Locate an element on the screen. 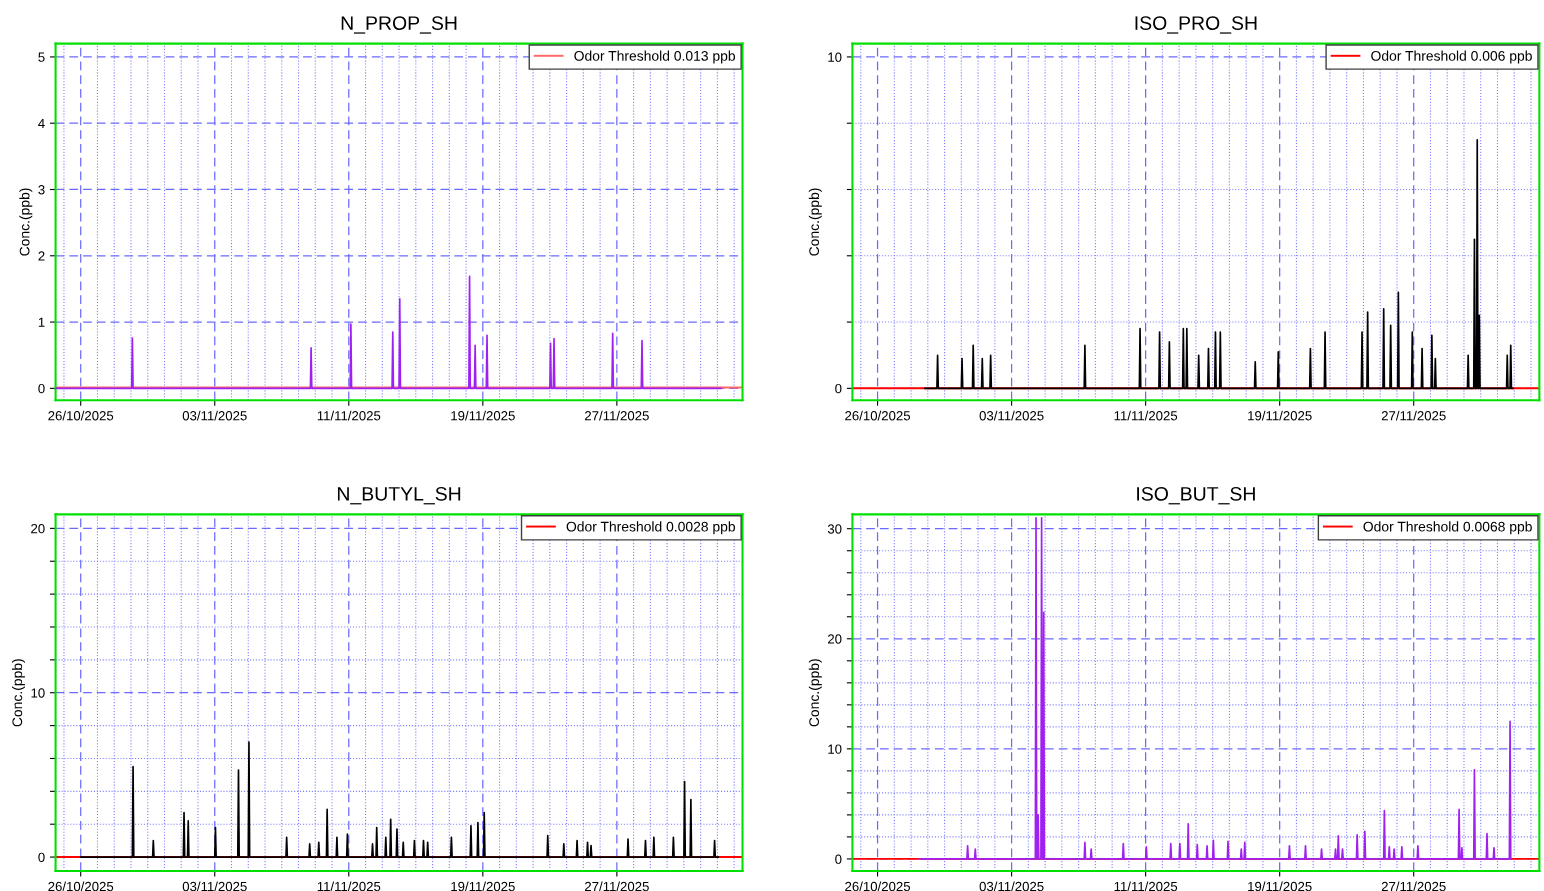 The height and width of the screenshot is (891, 1544). y-tick-label: 3 is located at coordinates (41, 190).